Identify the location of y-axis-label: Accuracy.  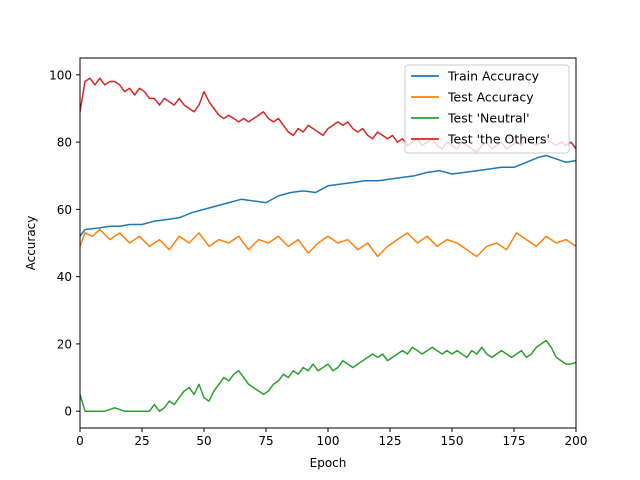
(31, 243).